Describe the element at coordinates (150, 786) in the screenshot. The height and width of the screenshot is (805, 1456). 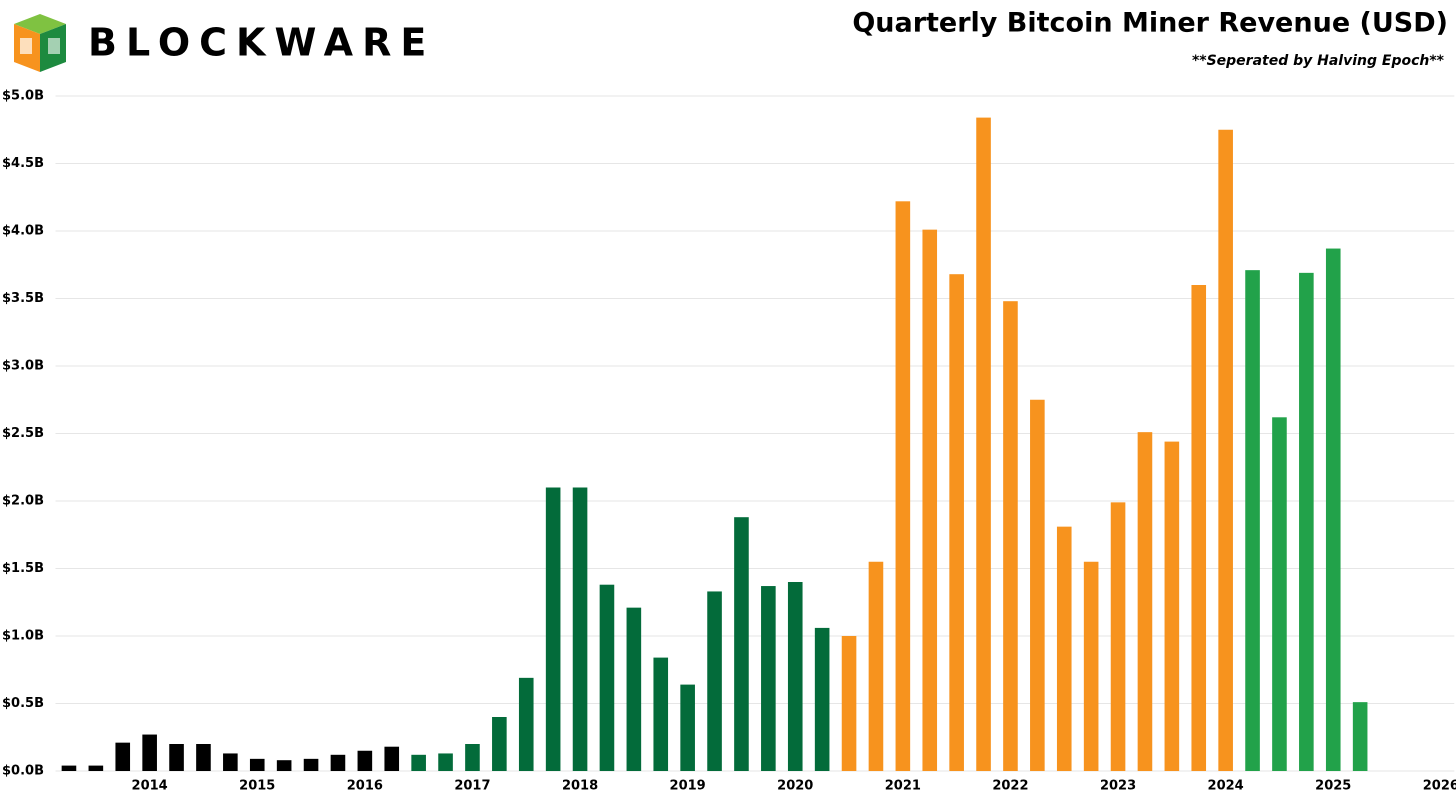
I see `x-tick-label: 2014` at that location.